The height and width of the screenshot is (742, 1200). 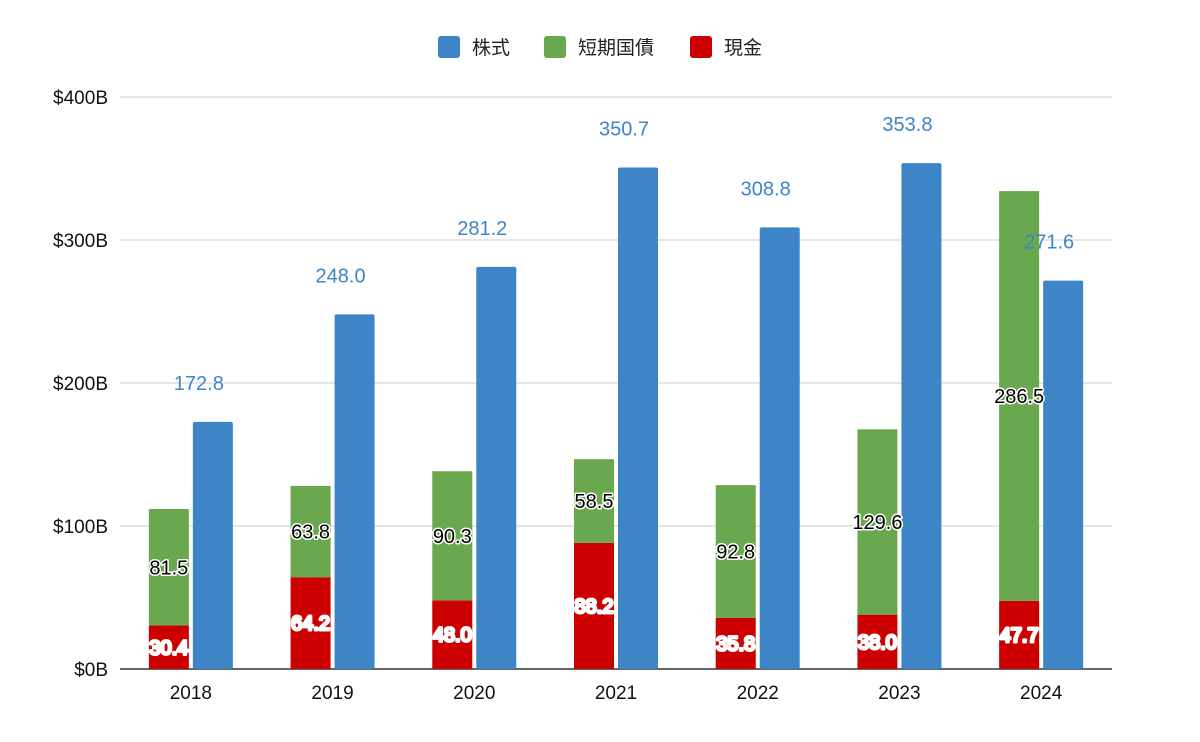 I want to click on data-label-株式-2019: 248.0, so click(x=341, y=276).